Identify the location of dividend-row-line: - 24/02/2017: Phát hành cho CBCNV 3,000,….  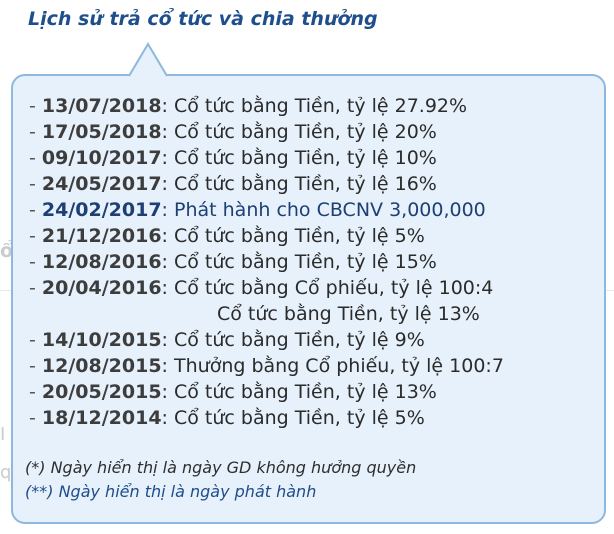
(312, 210).